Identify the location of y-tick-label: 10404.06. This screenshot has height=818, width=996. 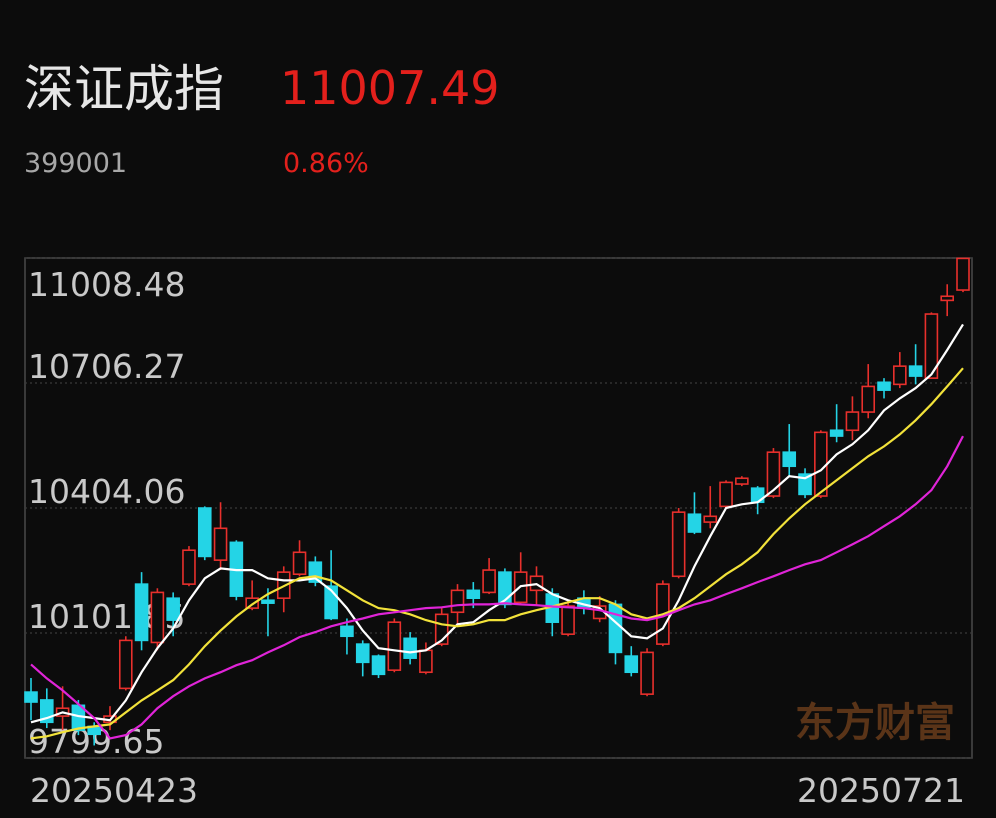
(106, 491).